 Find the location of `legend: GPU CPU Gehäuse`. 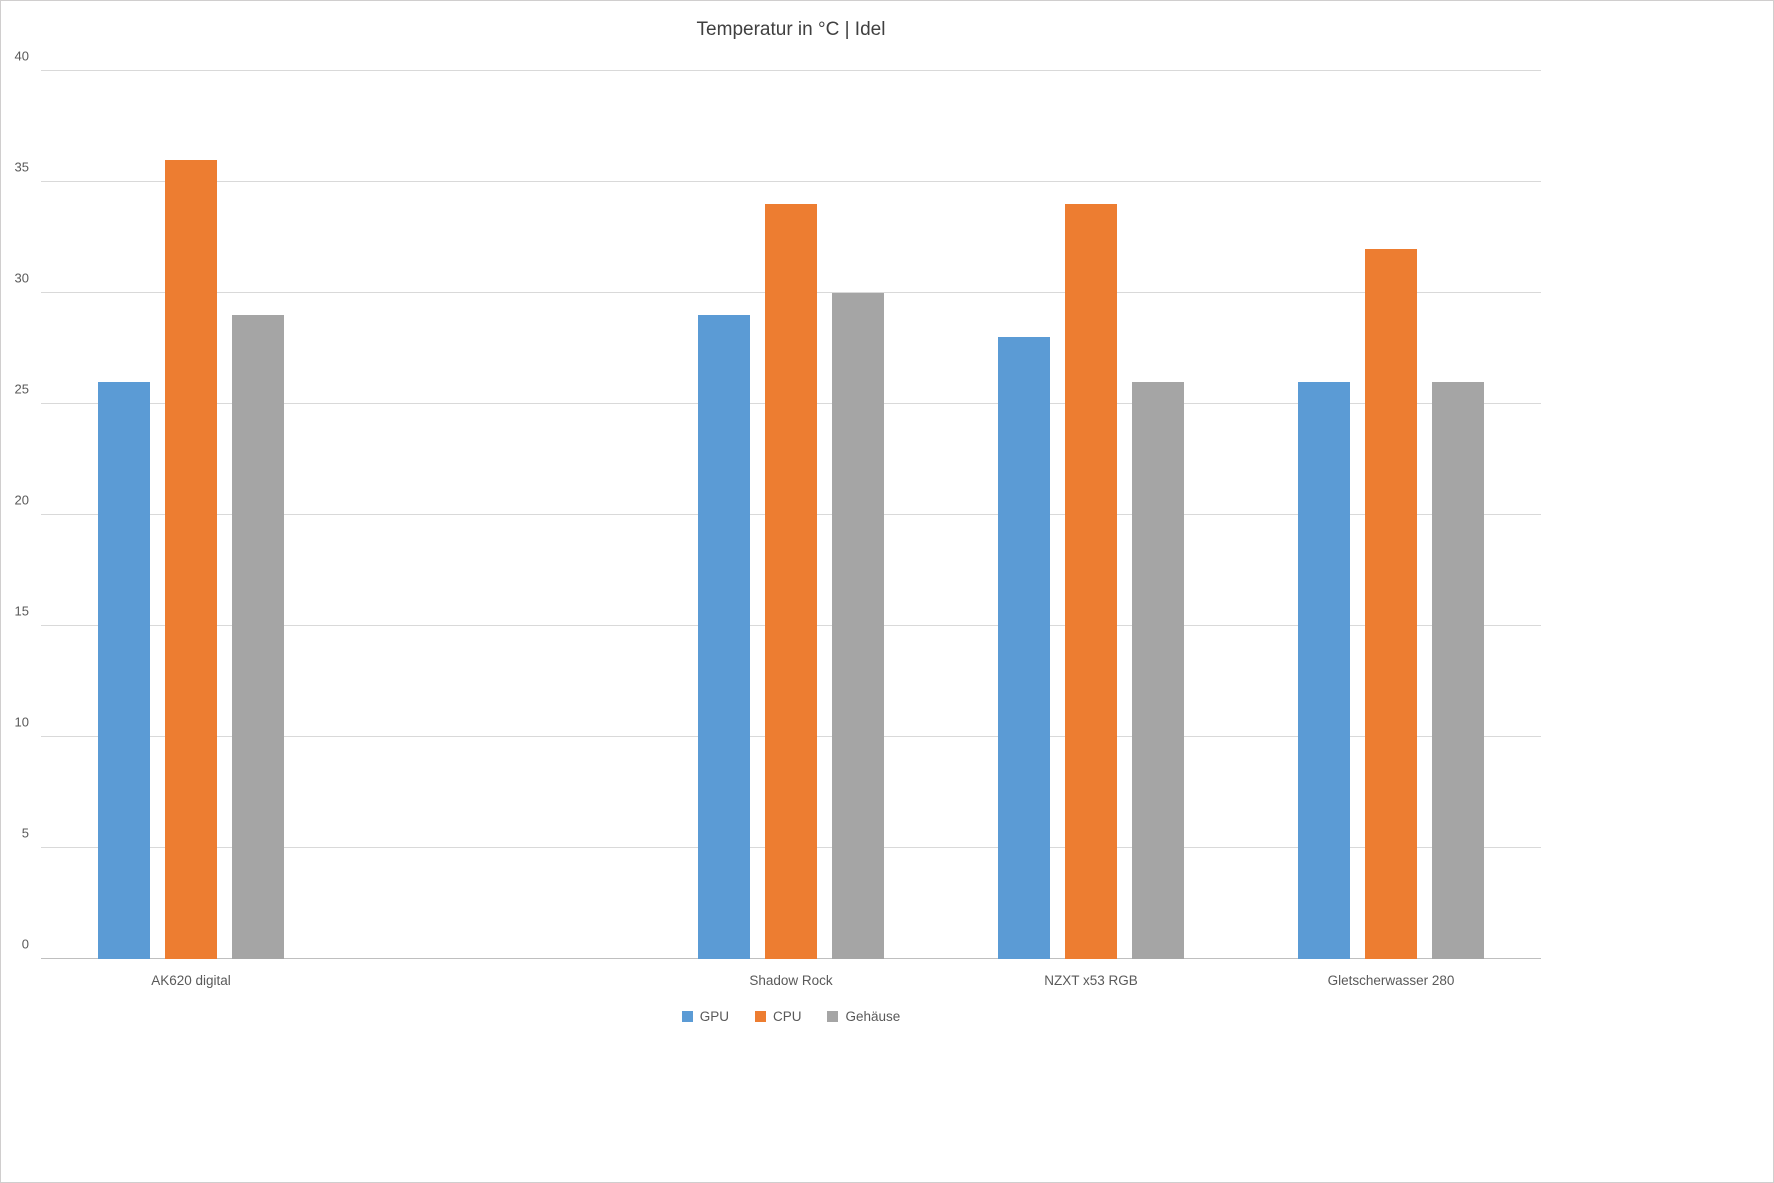

legend: GPU CPU Gehäuse is located at coordinates (791, 1016).